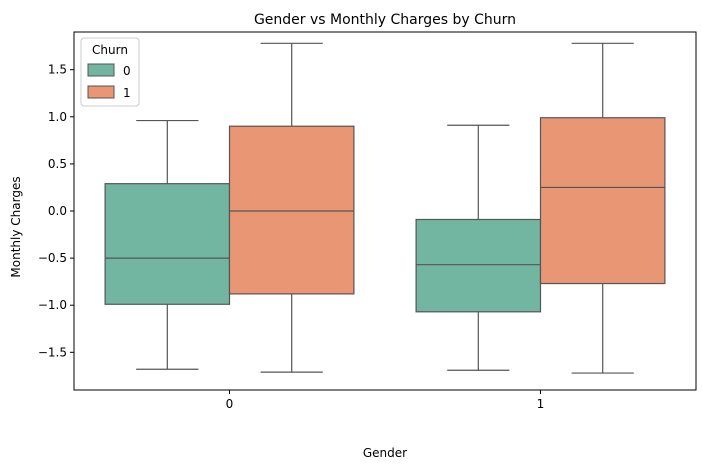 This screenshot has height=470, width=702. What do you see at coordinates (52, 258) in the screenshot?
I see `y-tick-label: −0.5` at bounding box center [52, 258].